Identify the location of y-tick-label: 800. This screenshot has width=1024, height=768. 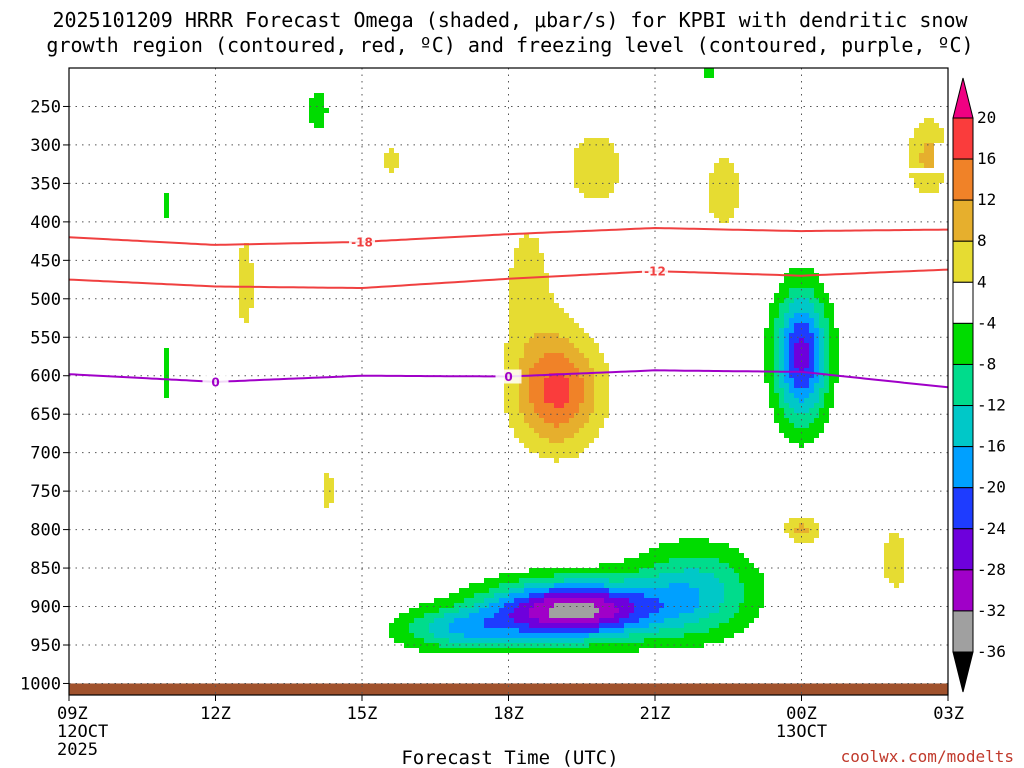
(45, 531).